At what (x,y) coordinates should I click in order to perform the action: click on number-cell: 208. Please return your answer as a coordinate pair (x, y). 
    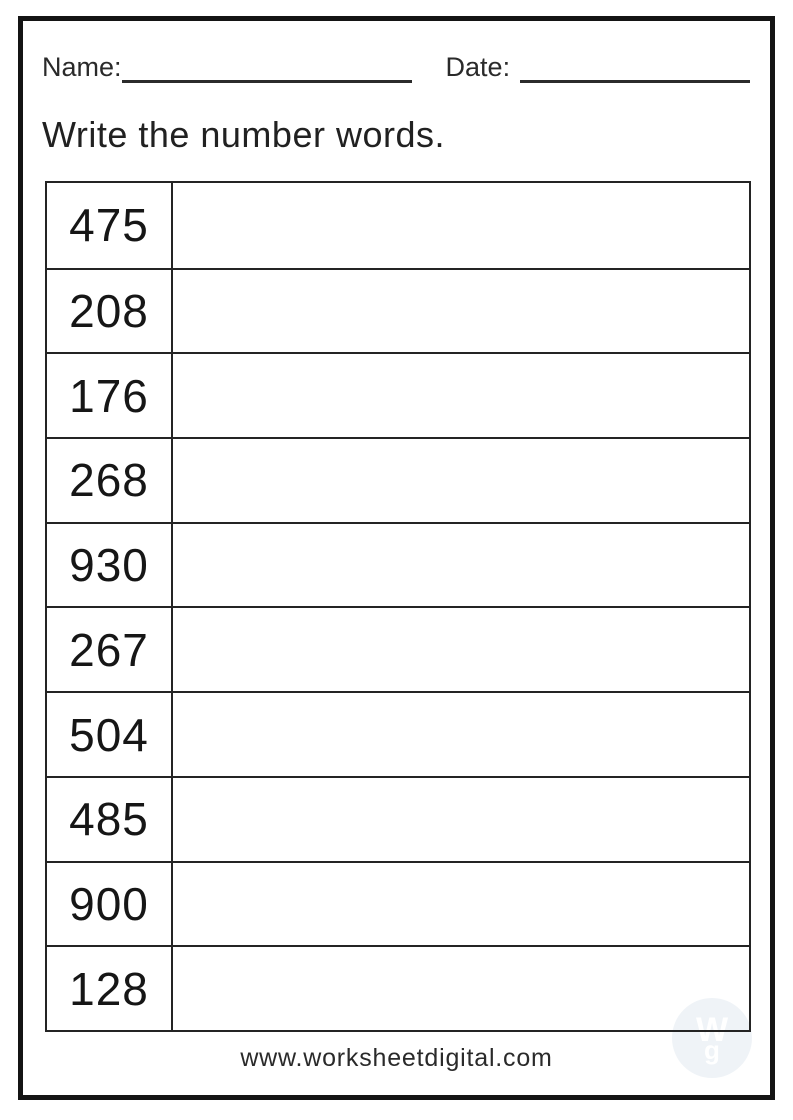
    Looking at the image, I should click on (110, 311).